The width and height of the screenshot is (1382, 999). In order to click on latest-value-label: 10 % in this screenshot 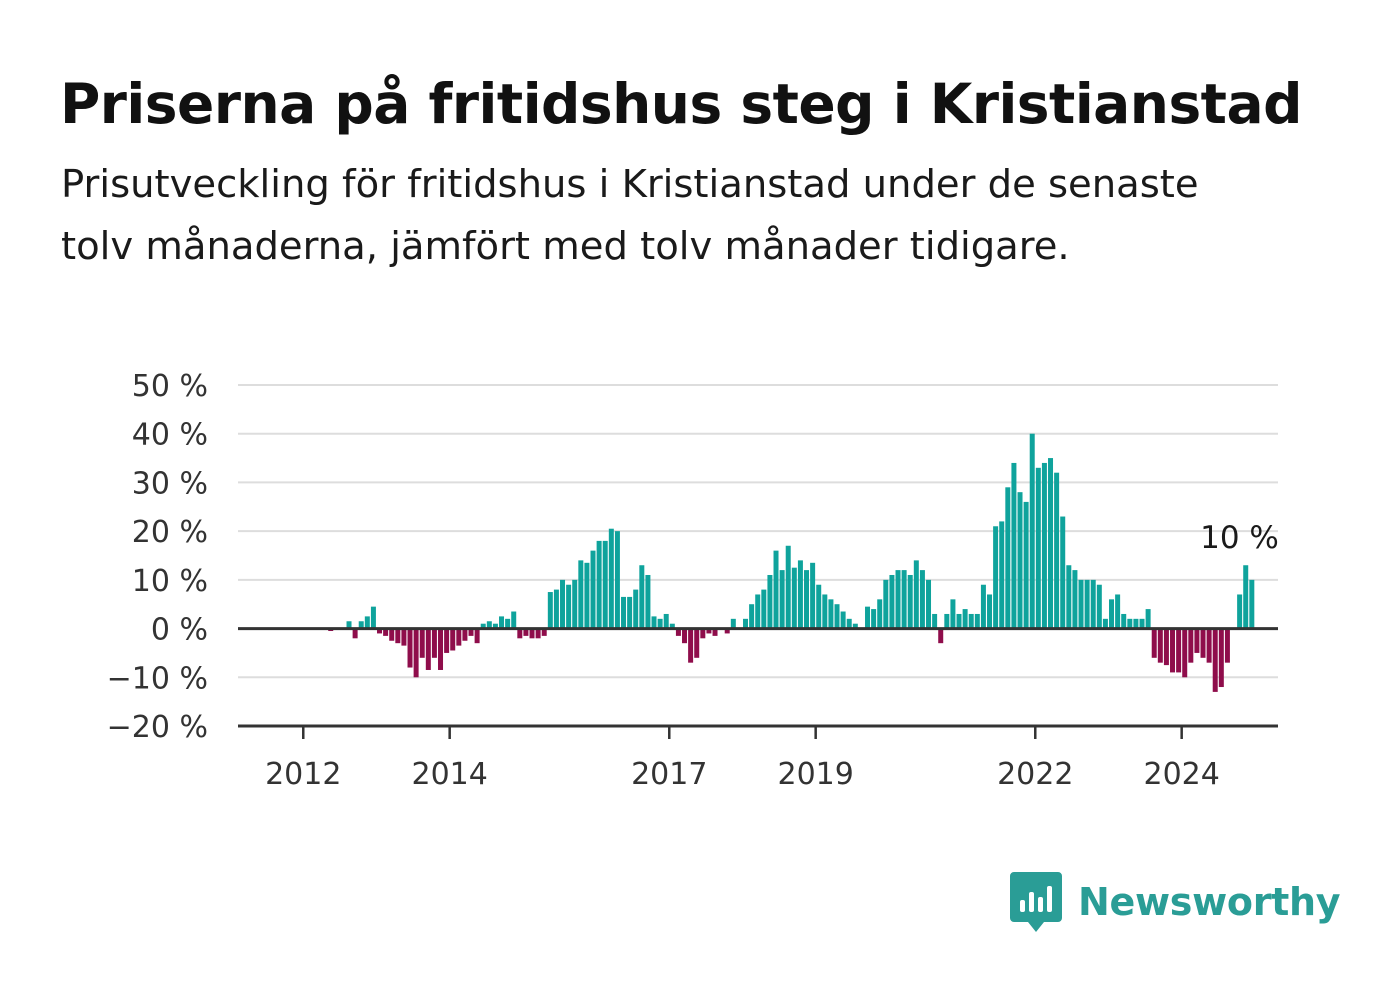, I will do `click(1239, 538)`.